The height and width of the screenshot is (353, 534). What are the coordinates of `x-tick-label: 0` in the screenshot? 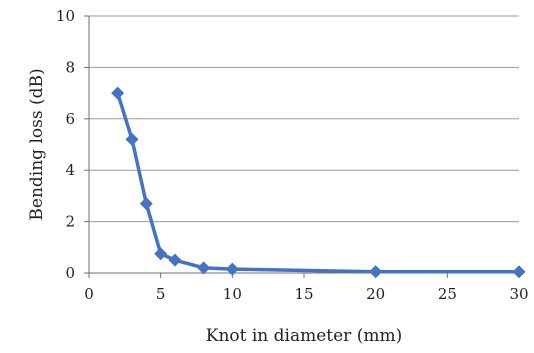 It's located at (89, 294).